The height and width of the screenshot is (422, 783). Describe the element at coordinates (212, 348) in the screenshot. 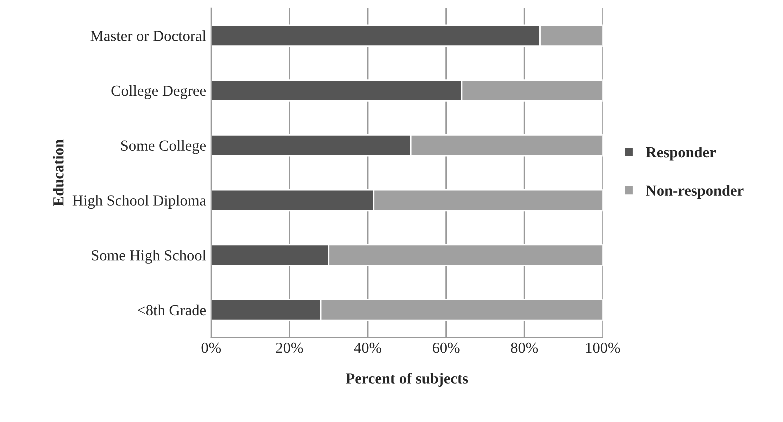

I see `x-tick-label: 0%` at that location.